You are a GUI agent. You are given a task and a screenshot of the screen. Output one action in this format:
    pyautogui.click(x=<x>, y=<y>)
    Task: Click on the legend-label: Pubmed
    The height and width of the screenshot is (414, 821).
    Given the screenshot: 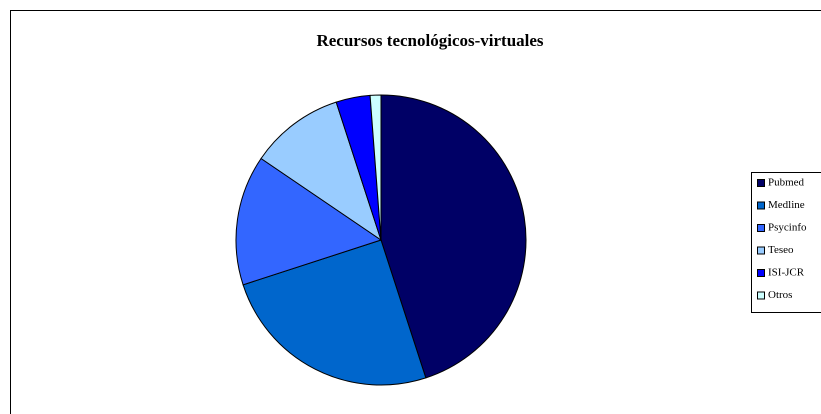 What is the action you would take?
    pyautogui.click(x=786, y=183)
    